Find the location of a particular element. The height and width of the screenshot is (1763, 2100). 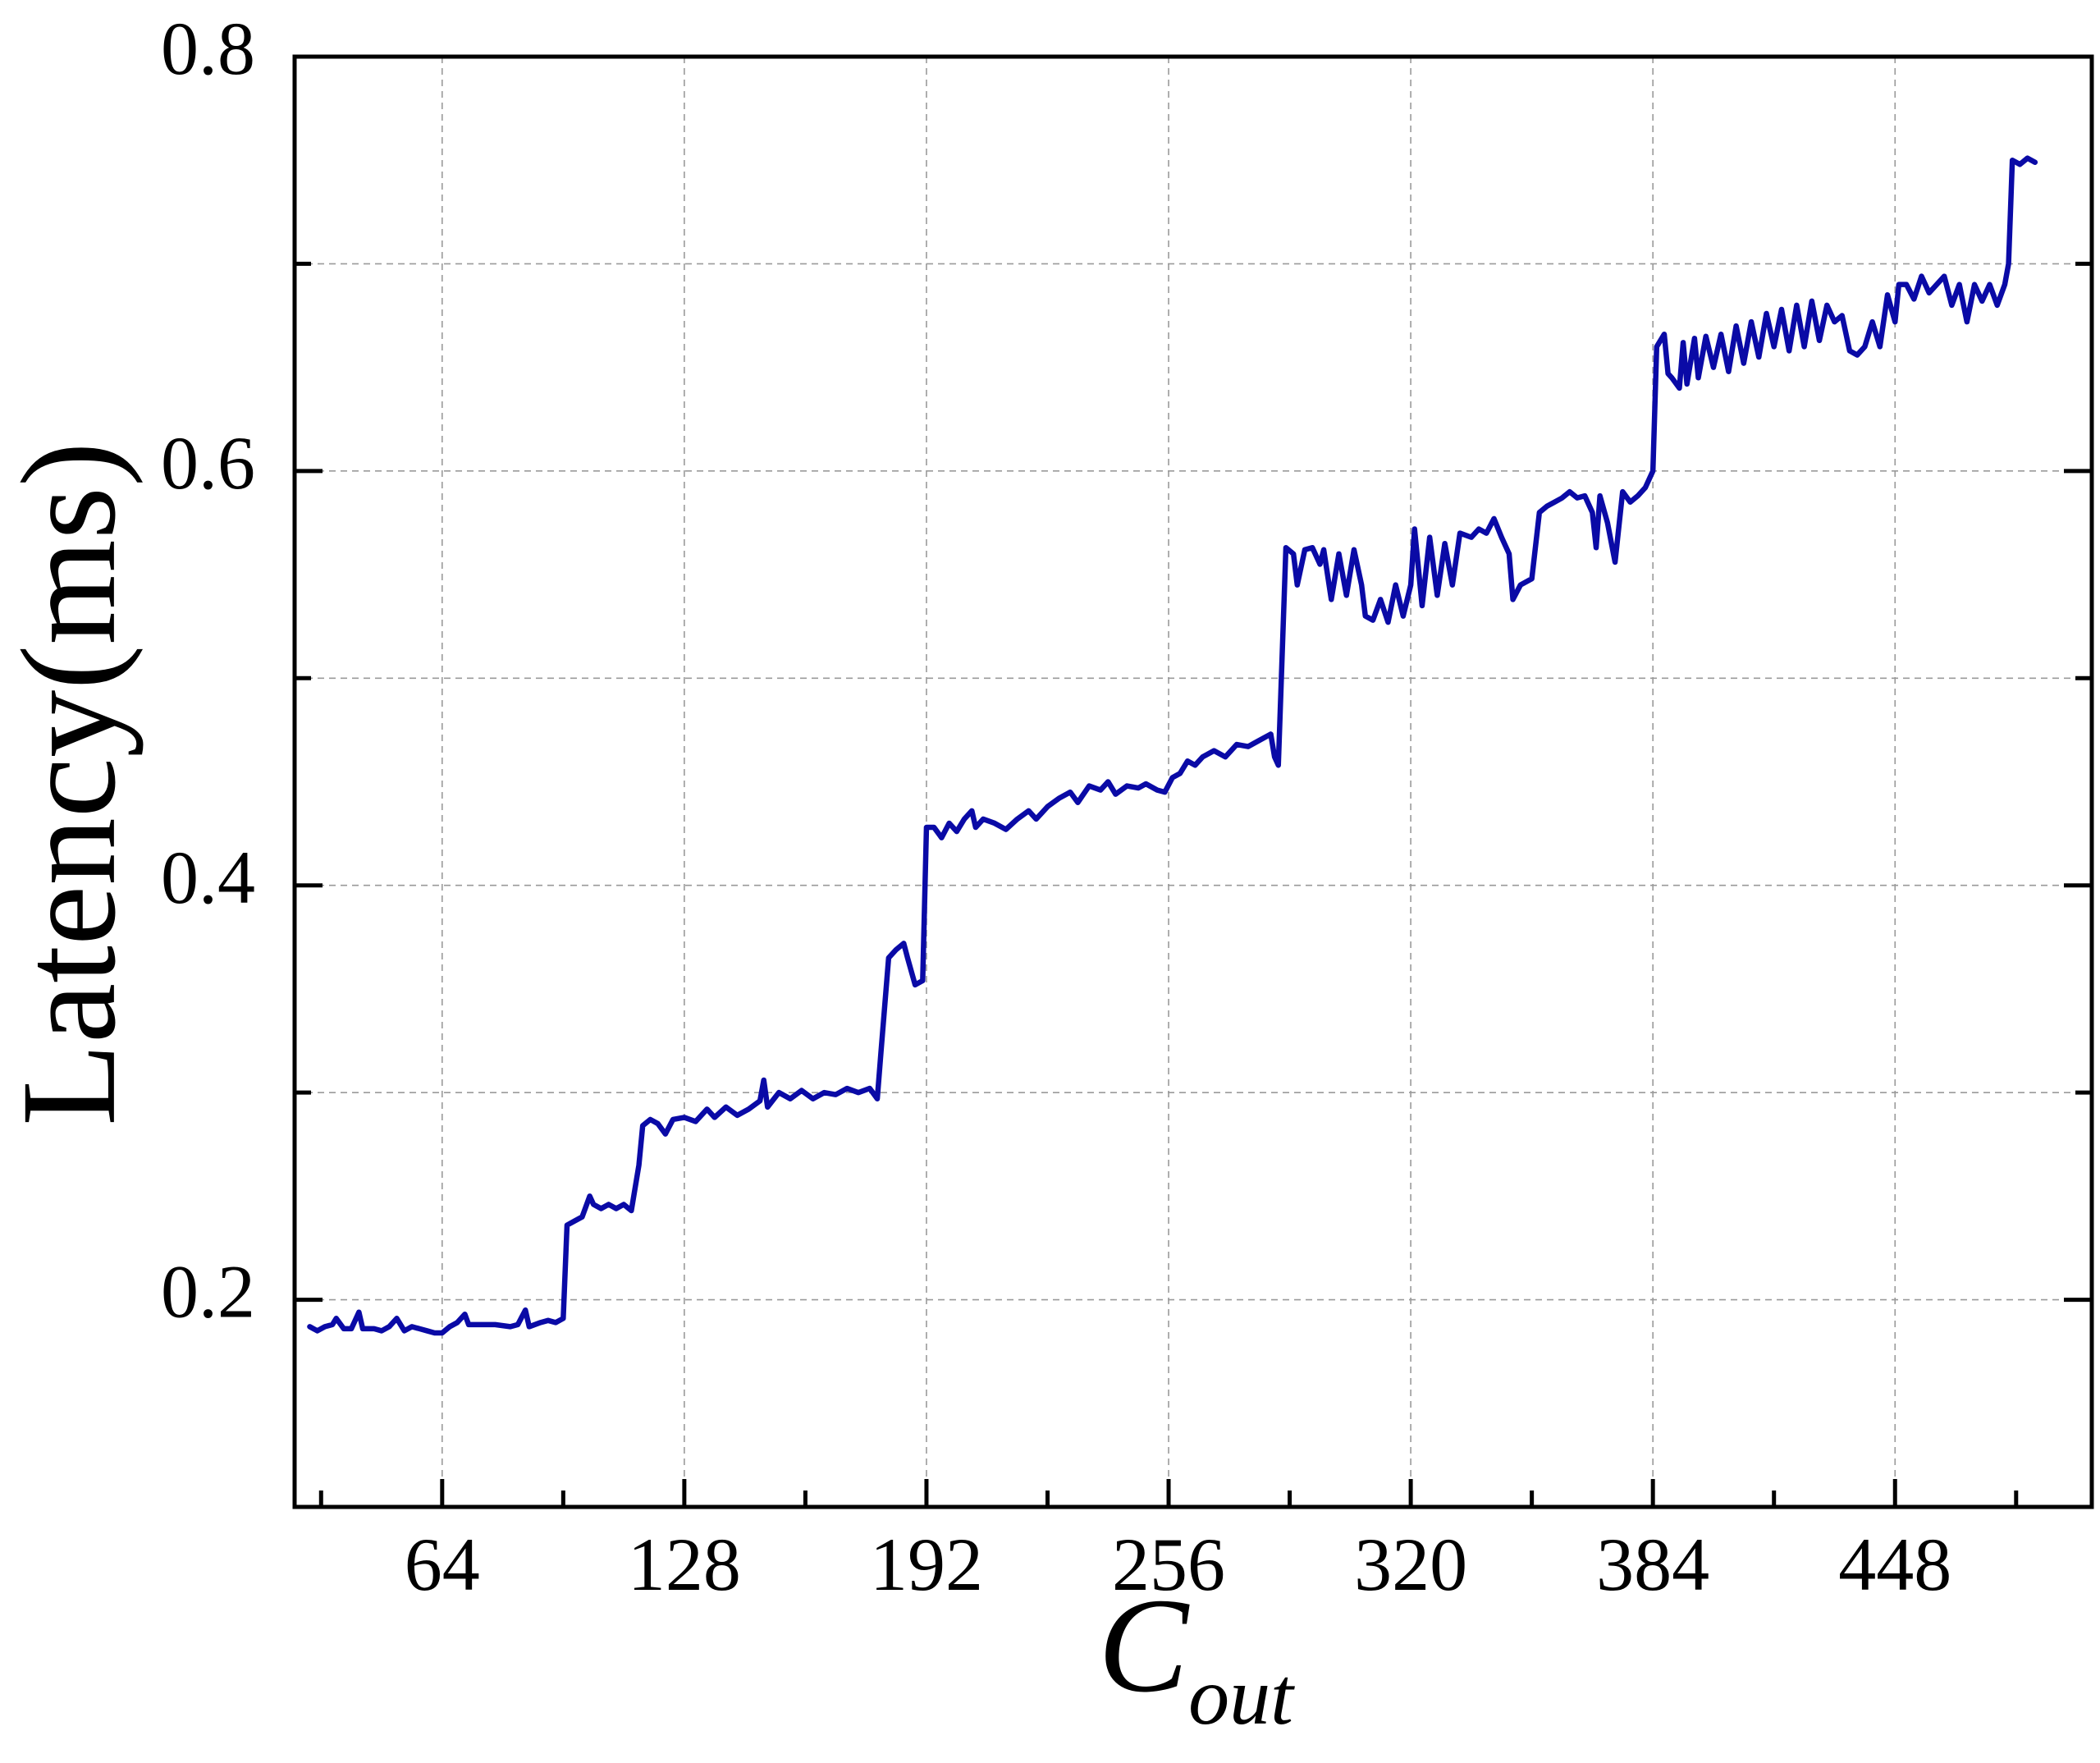

x-tick-label: 320 is located at coordinates (1410, 1564).